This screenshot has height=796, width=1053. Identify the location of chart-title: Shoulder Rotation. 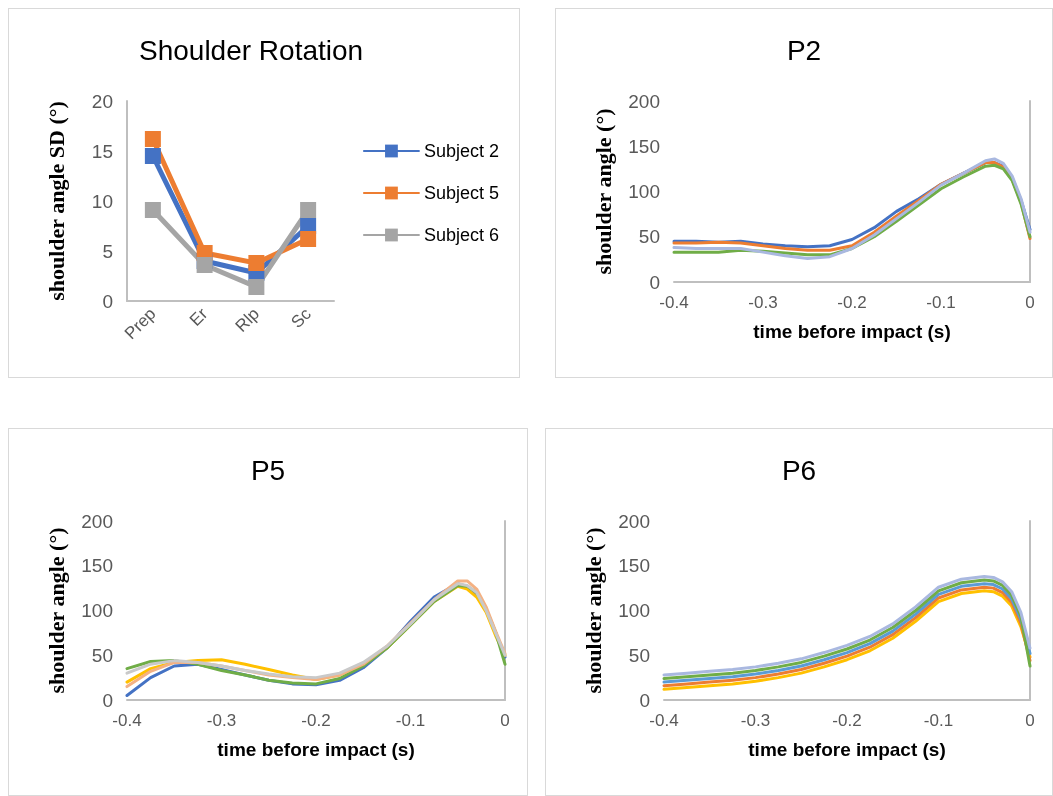
(251, 50).